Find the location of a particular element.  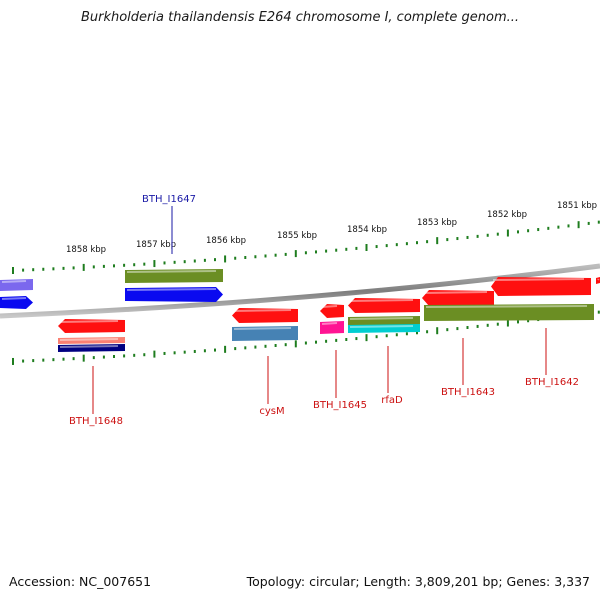

gene-label-bth-i1648: BTH_I1648 is located at coordinates (96, 396).